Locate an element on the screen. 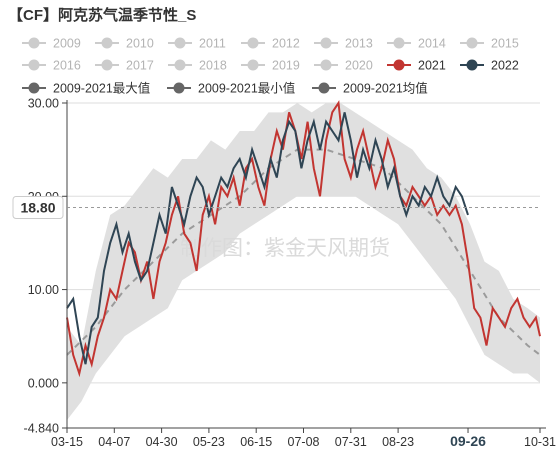 The image size is (560, 460). legend-2016-dot is located at coordinates (34, 65).